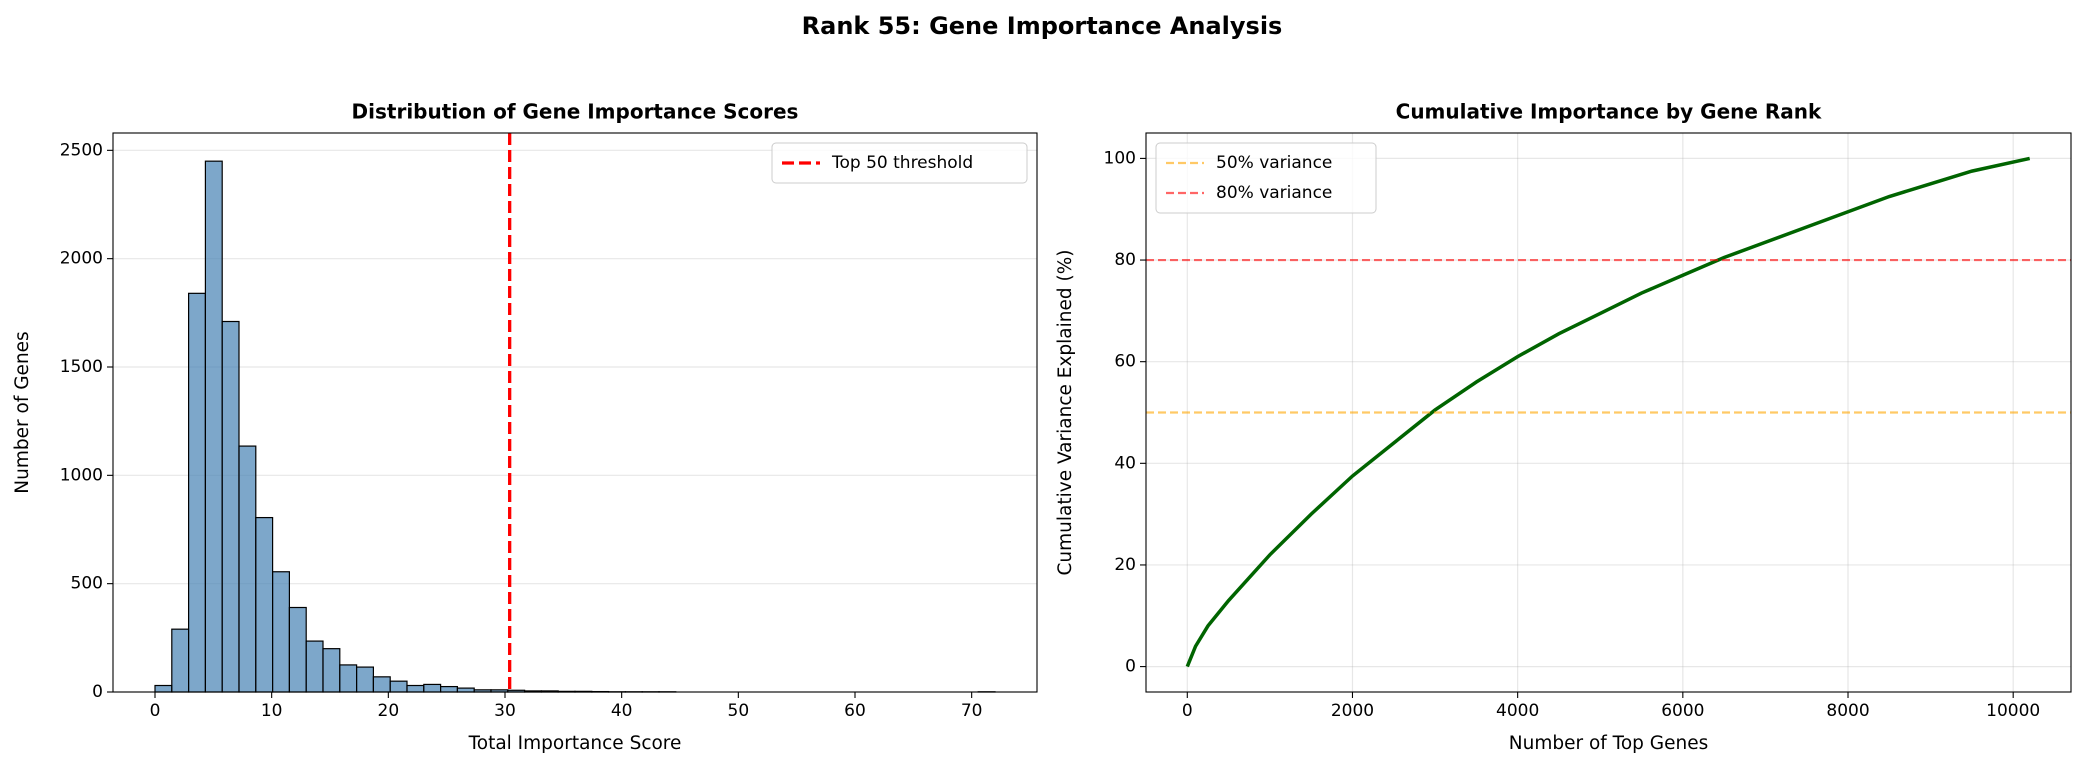 This screenshot has height=772, width=2085. Describe the element at coordinates (389, 711) in the screenshot. I see `x-tick-label: 20` at that location.